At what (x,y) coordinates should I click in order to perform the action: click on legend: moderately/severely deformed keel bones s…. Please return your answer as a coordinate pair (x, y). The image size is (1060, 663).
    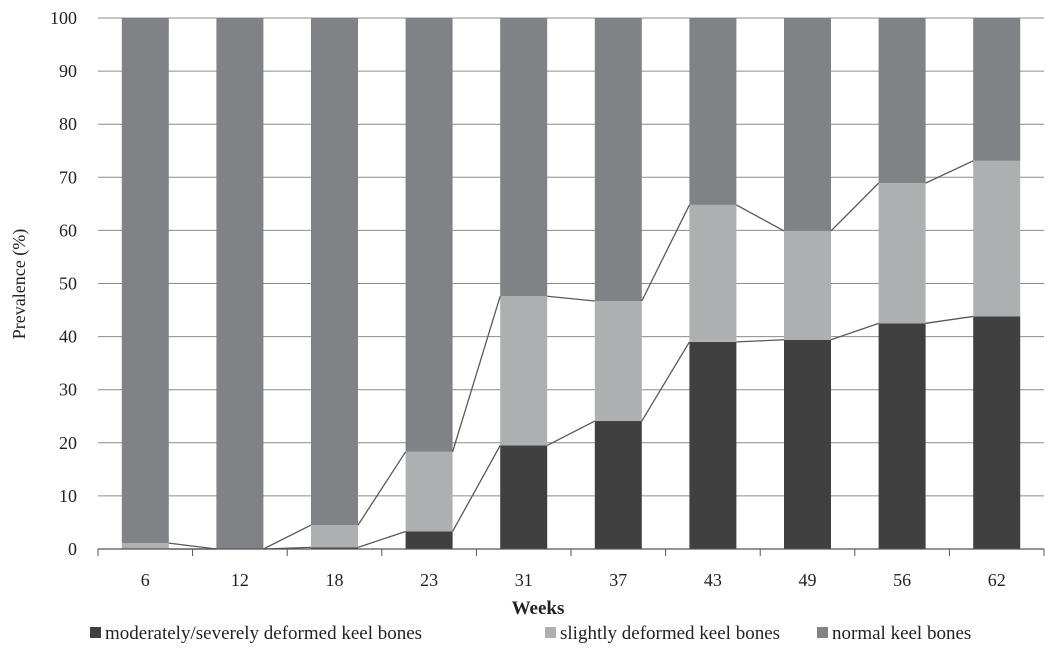
    Looking at the image, I should click on (530, 633).